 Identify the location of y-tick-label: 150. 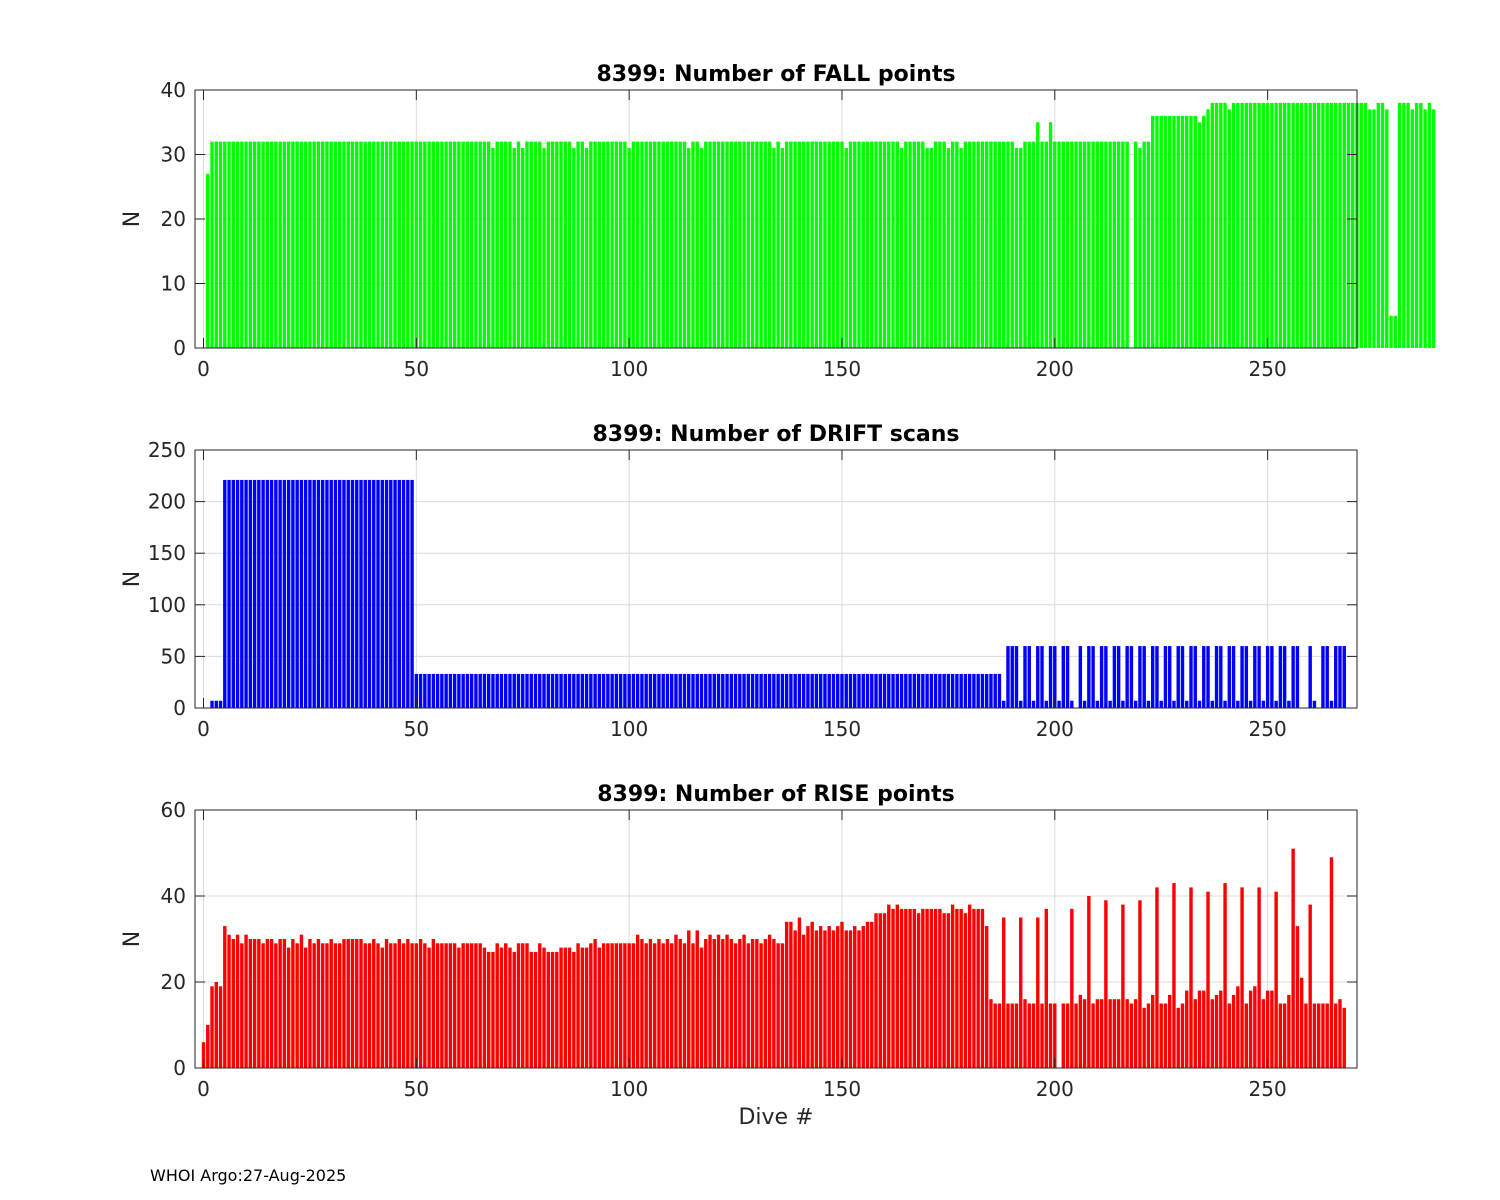
(167, 553).